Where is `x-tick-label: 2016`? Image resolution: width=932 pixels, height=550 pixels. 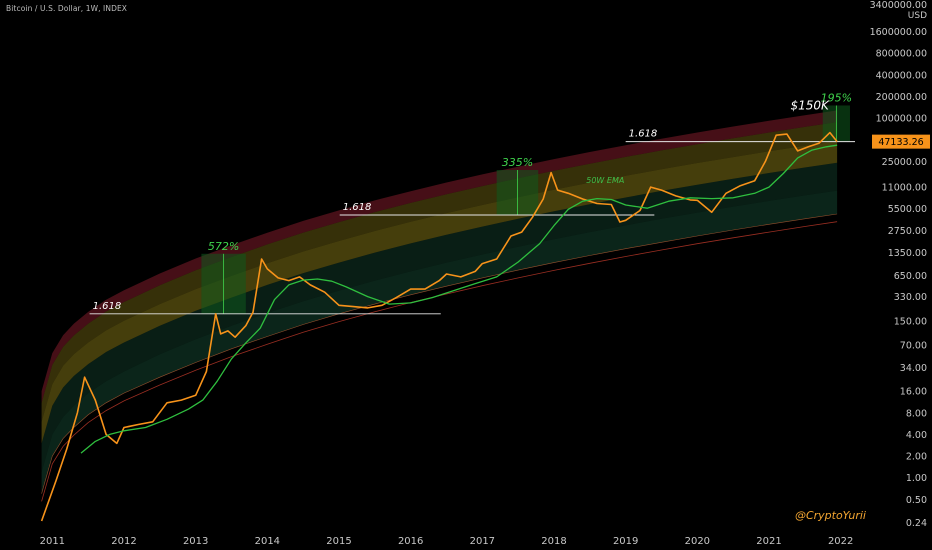
x-tick-label: 2016 is located at coordinates (410, 541).